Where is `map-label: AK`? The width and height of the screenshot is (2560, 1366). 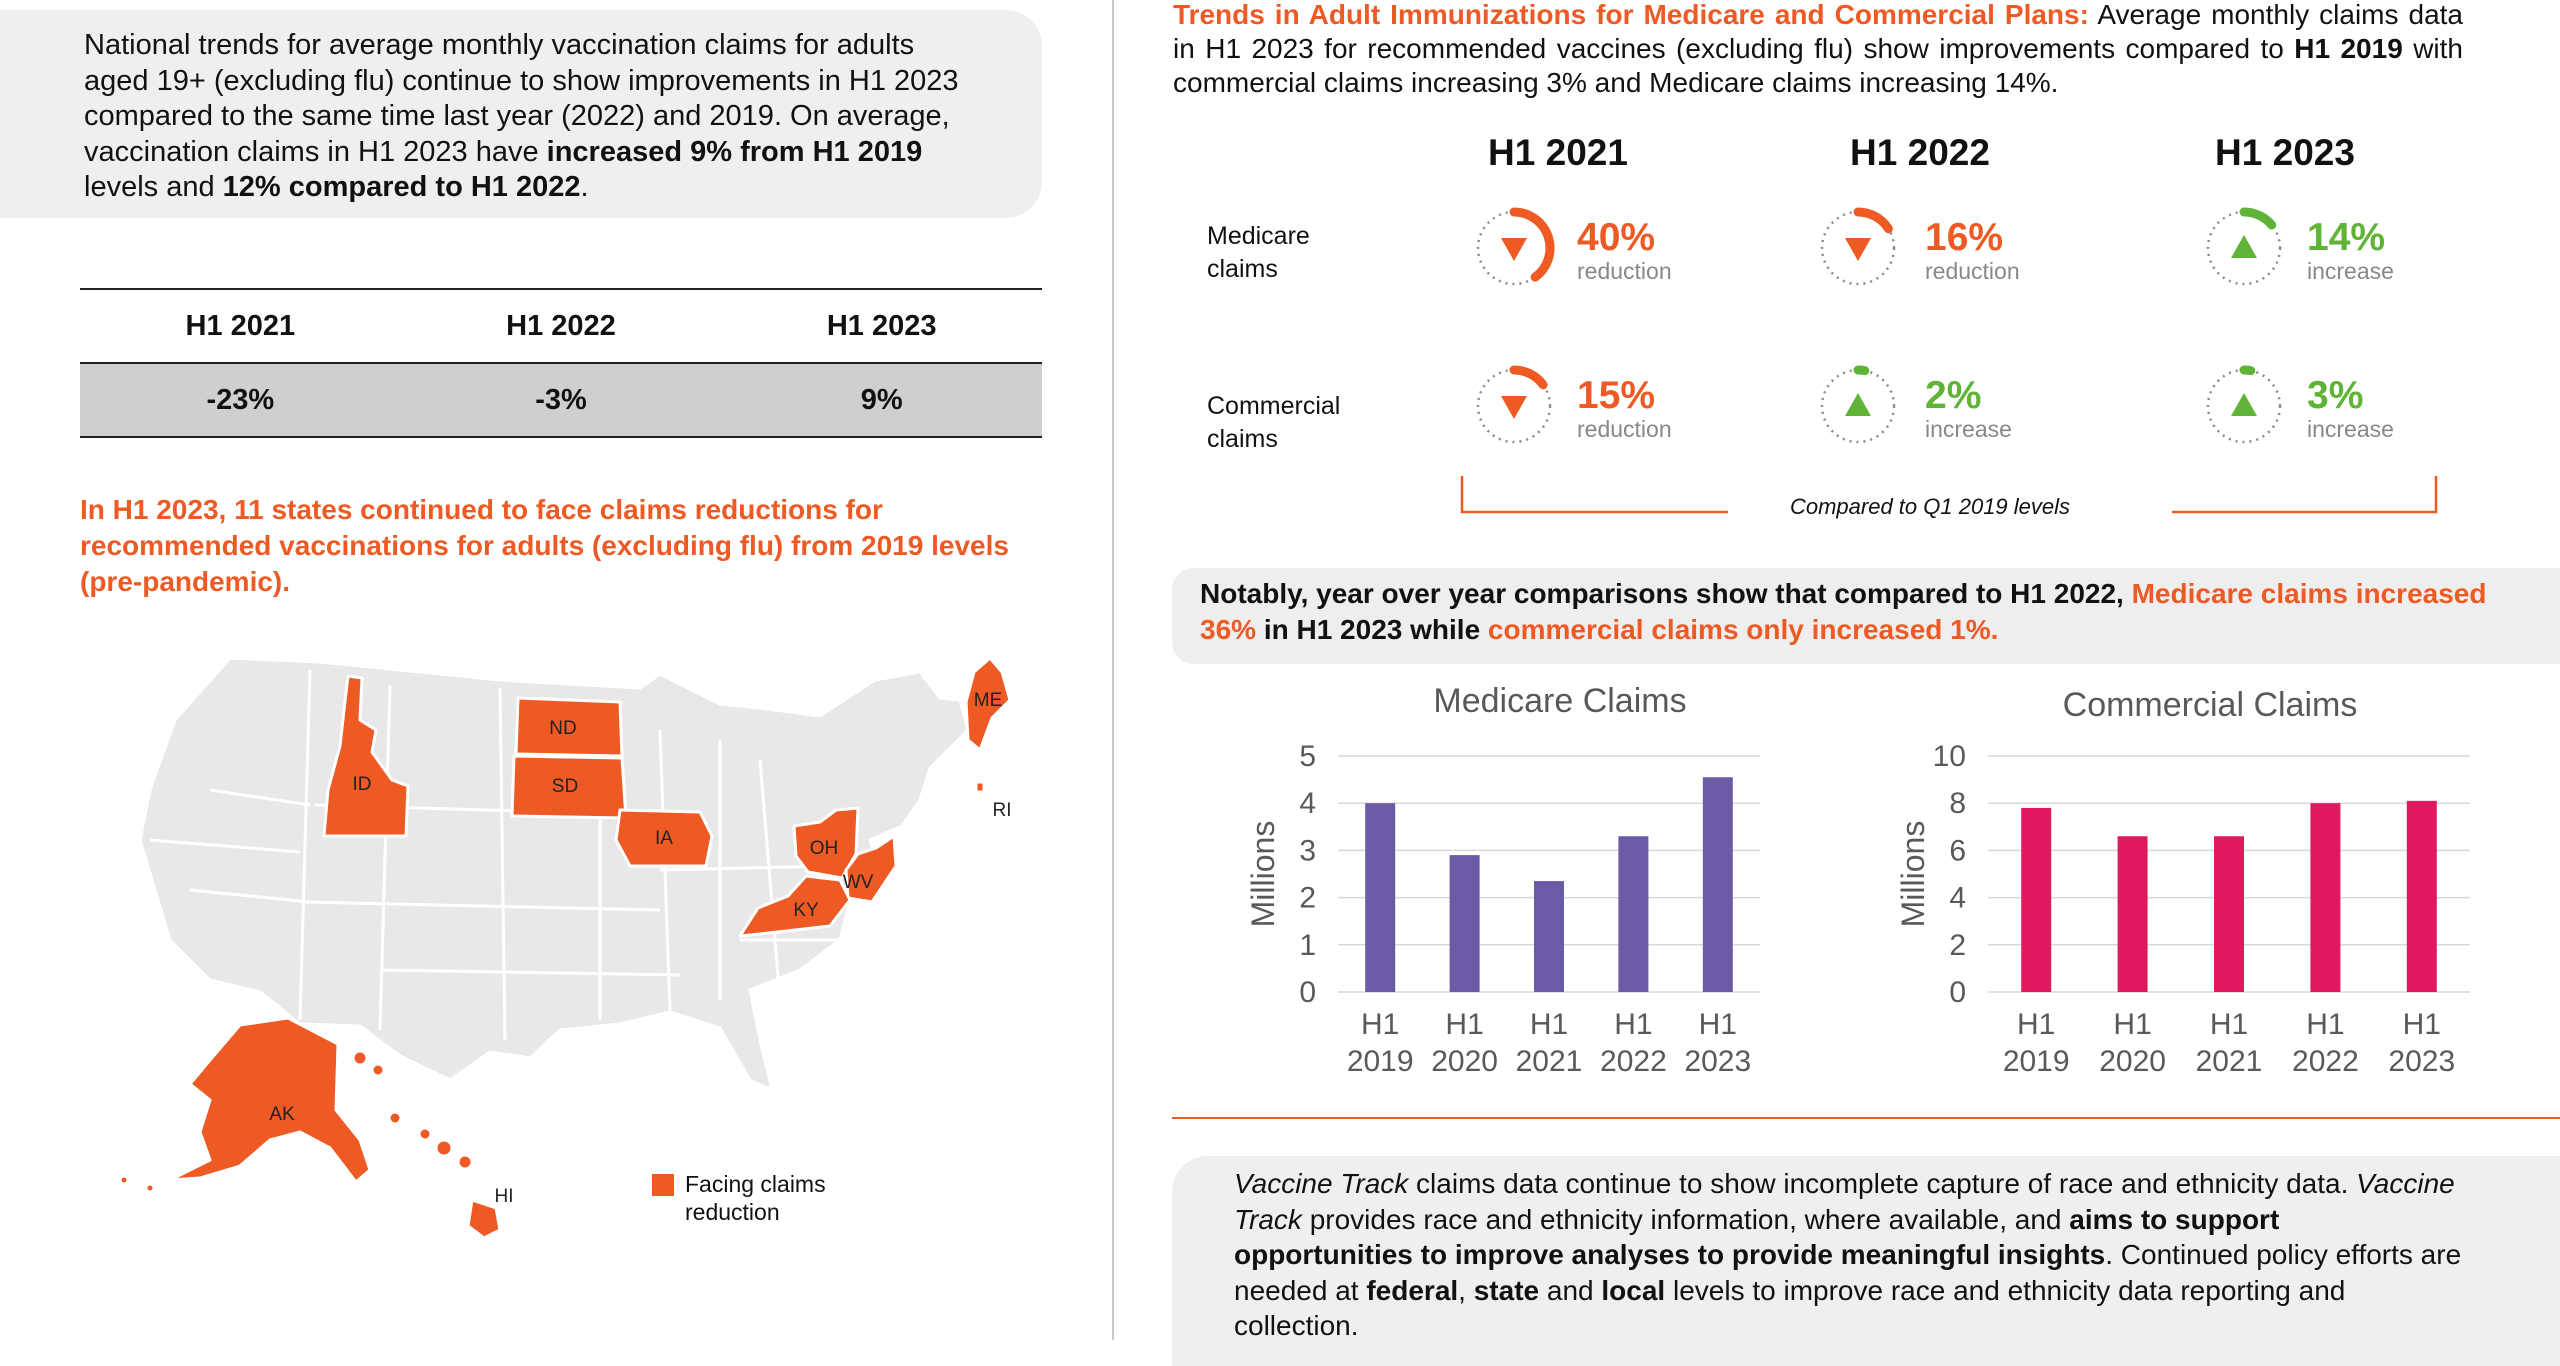
map-label: AK is located at coordinates (282, 1114).